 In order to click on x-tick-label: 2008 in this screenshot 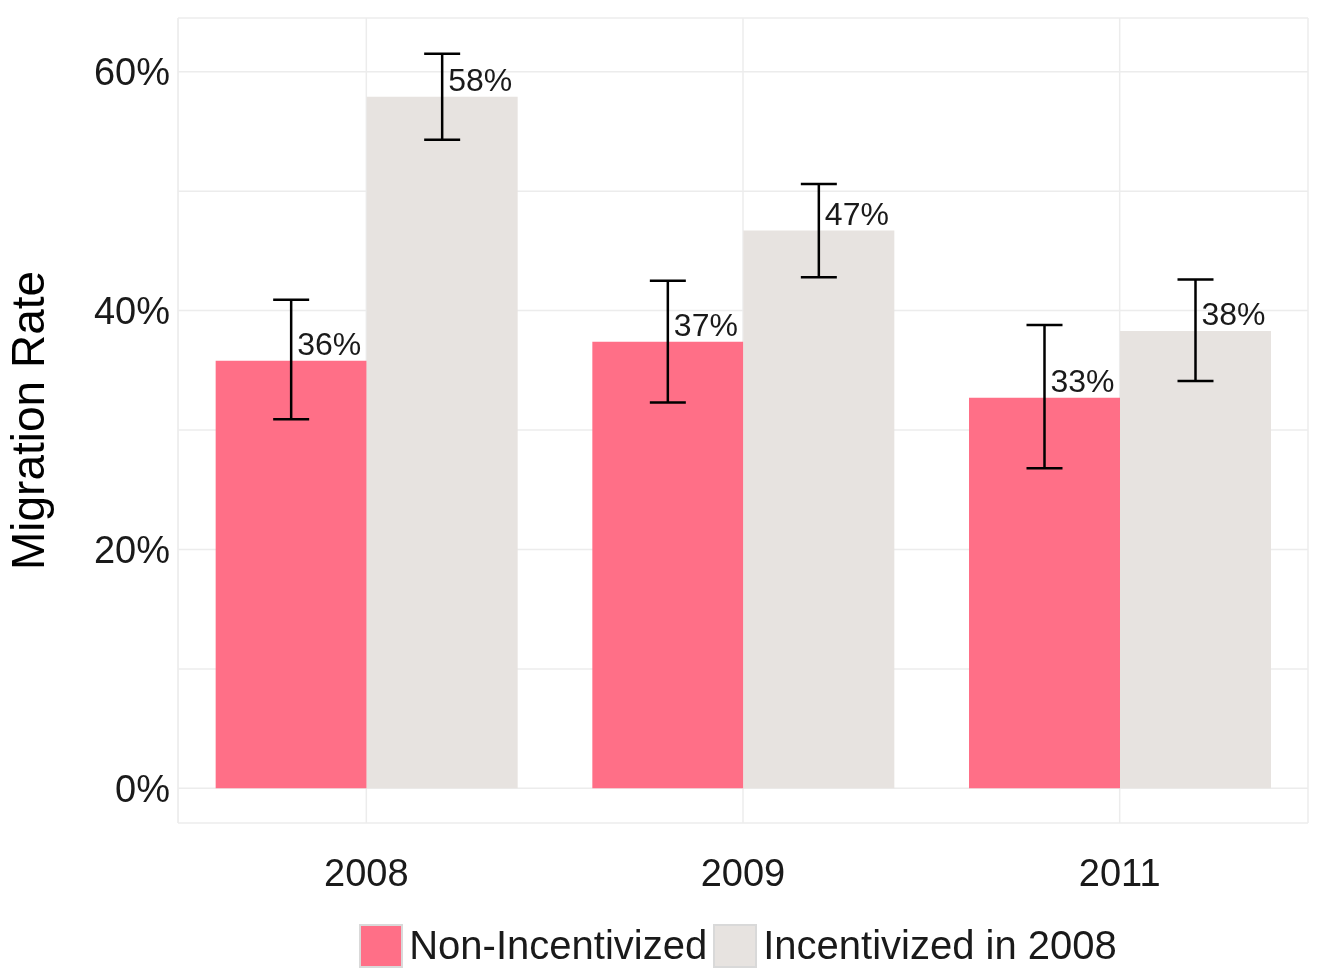, I will do `click(366, 872)`.